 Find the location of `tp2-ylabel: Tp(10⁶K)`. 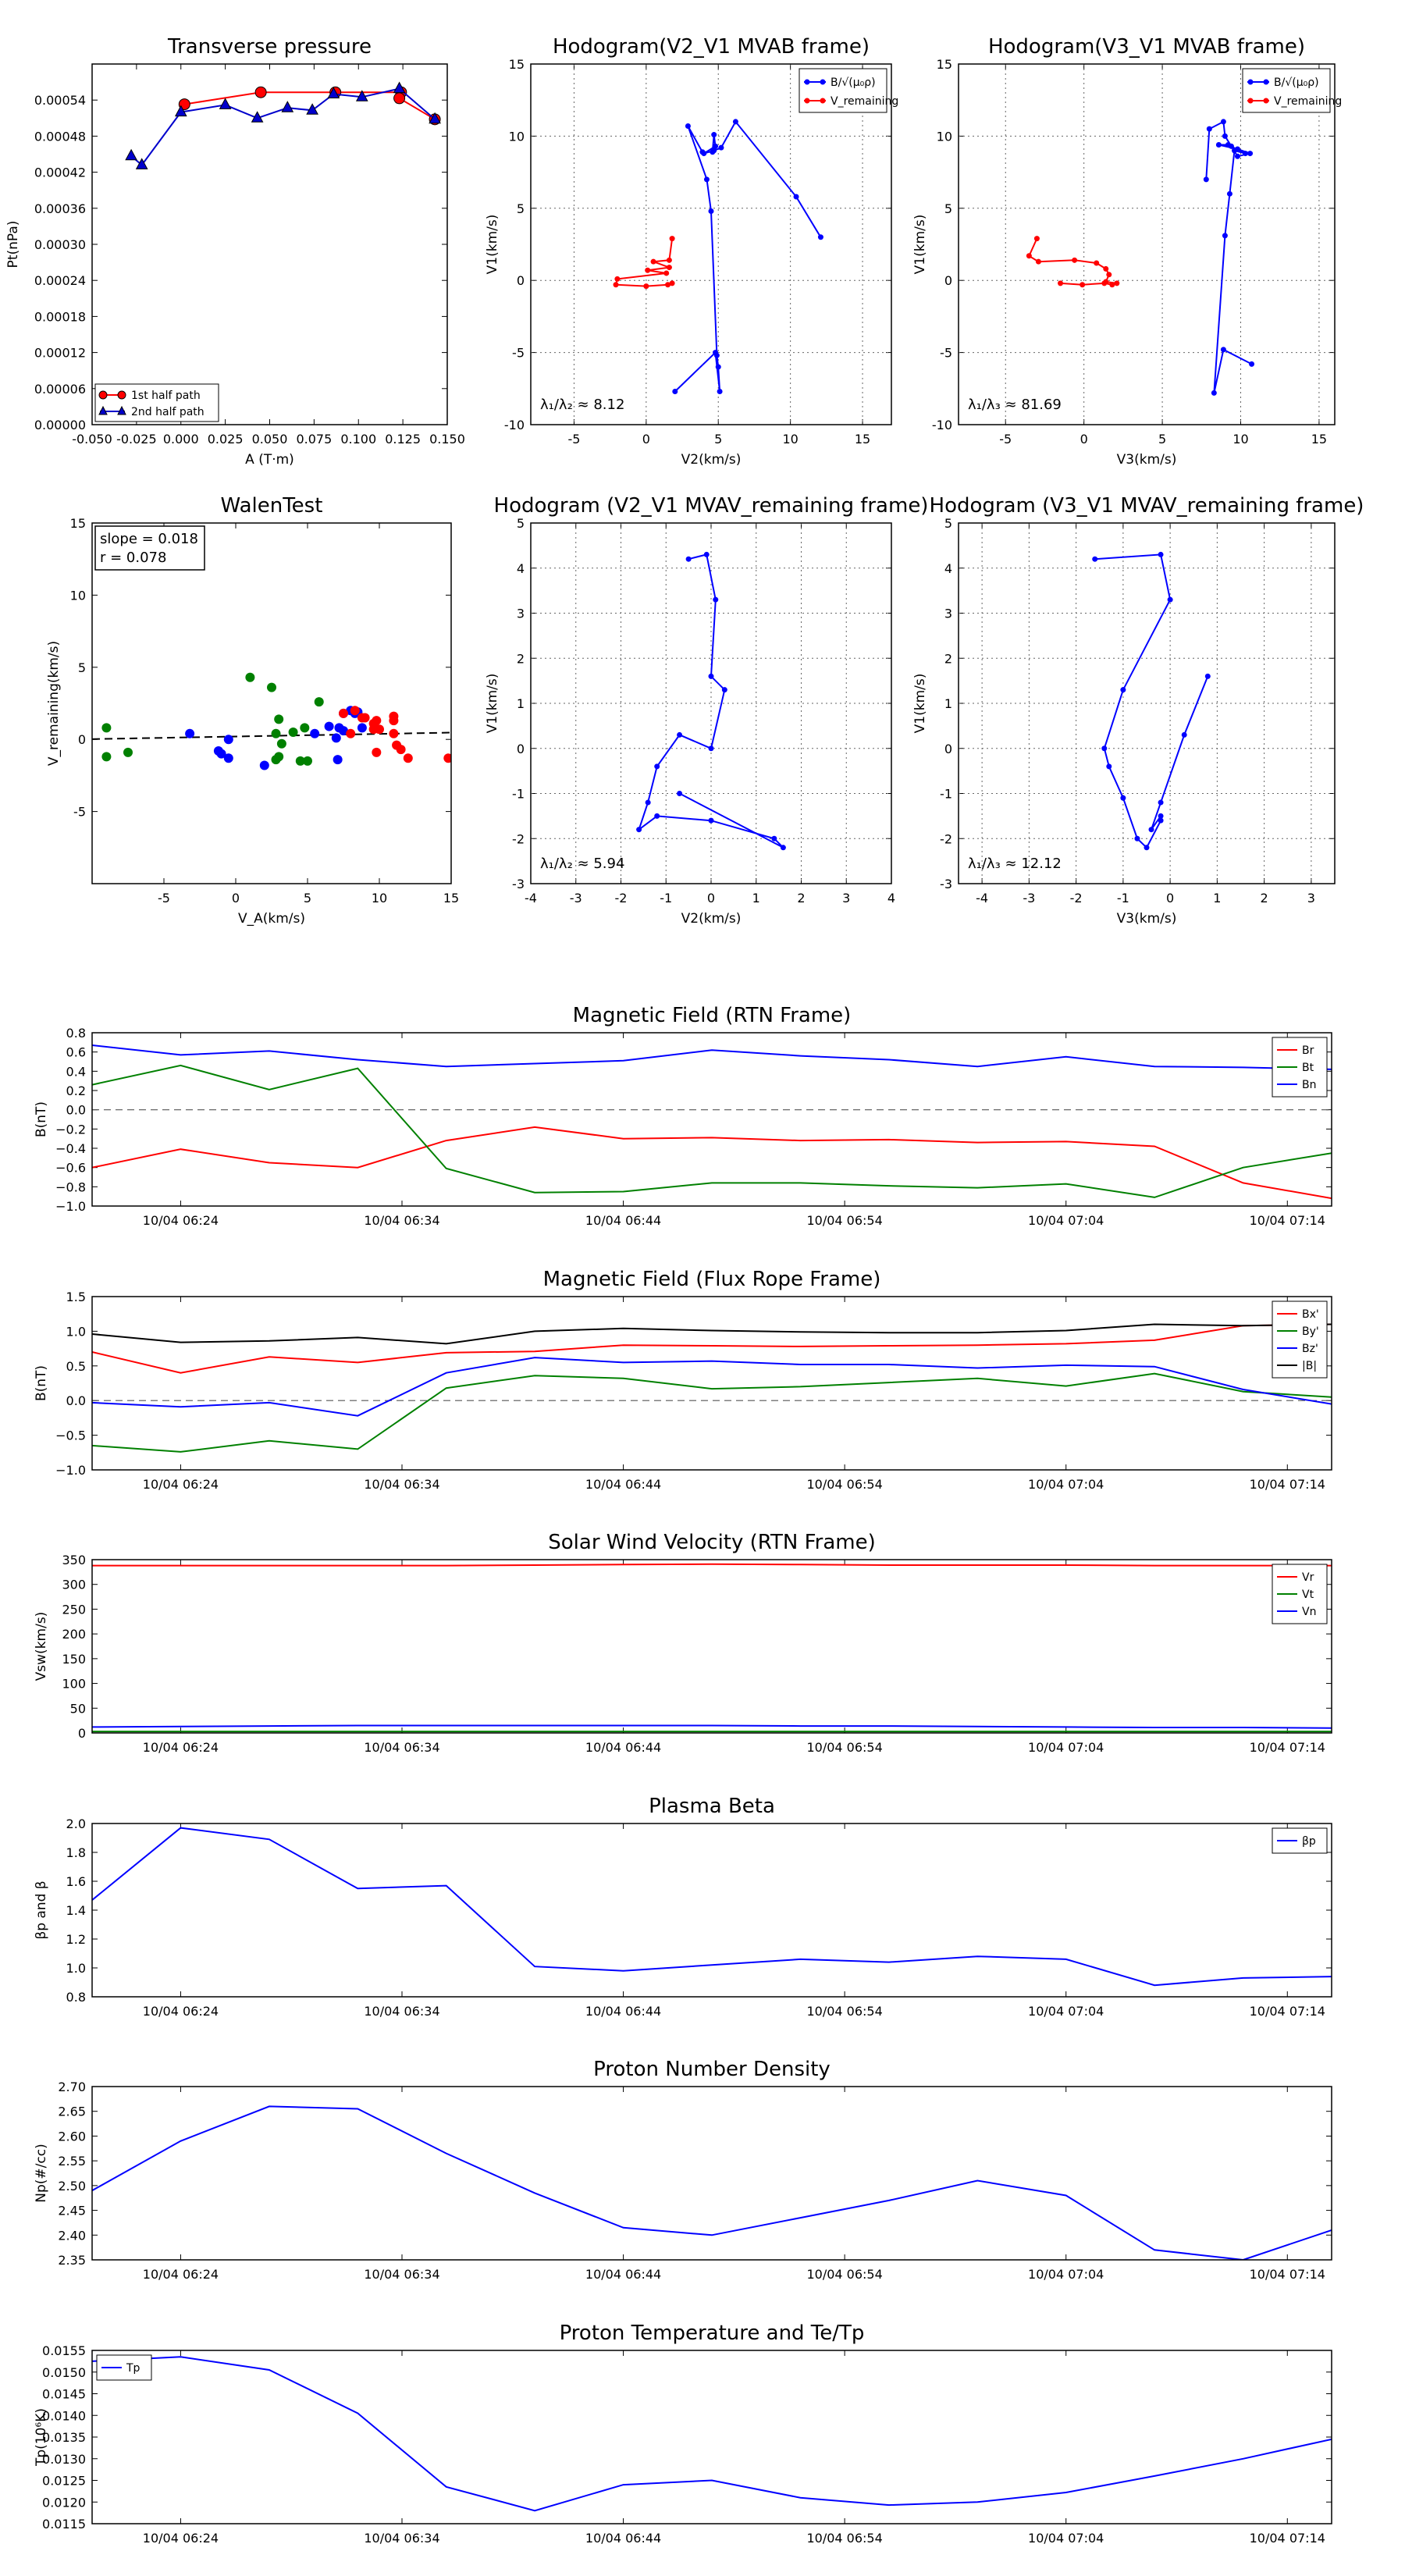

tp2-ylabel: Tp(10⁶K) is located at coordinates (41, 2437).